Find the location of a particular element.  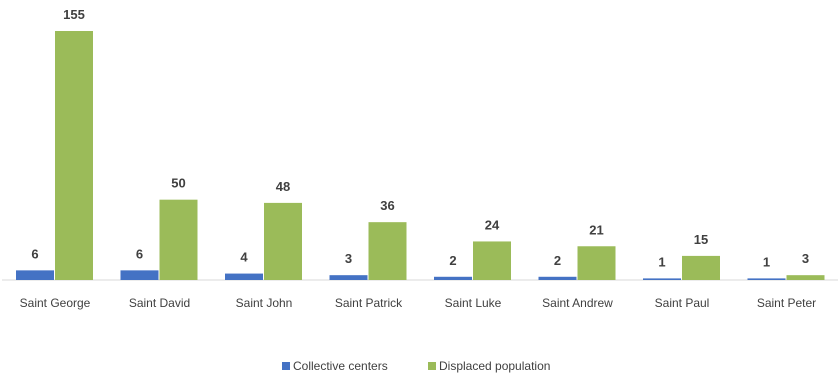

data-label: 50 is located at coordinates (178, 183).